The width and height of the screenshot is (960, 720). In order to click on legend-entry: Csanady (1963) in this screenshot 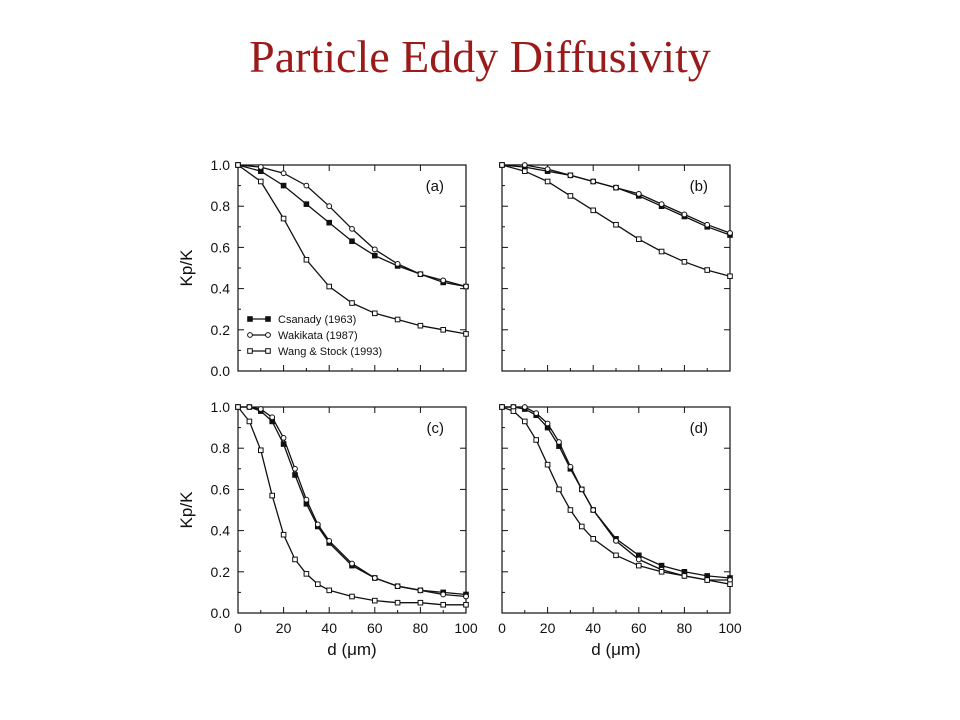, I will do `click(317, 320)`.